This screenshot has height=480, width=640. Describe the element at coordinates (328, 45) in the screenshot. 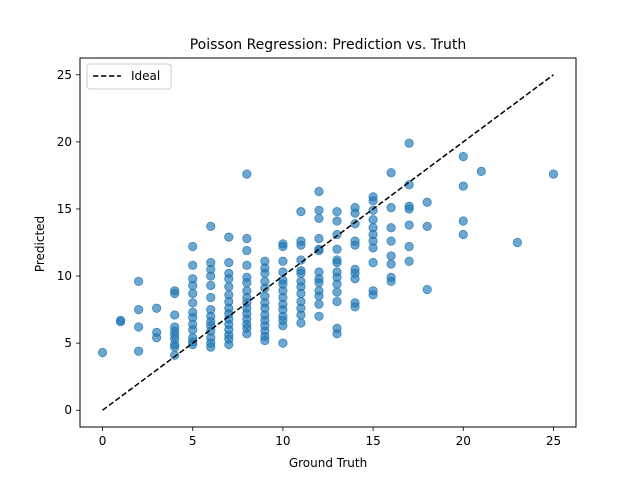

I see `chart-title: Poisson Regression: Prediction vs. Truth` at that location.